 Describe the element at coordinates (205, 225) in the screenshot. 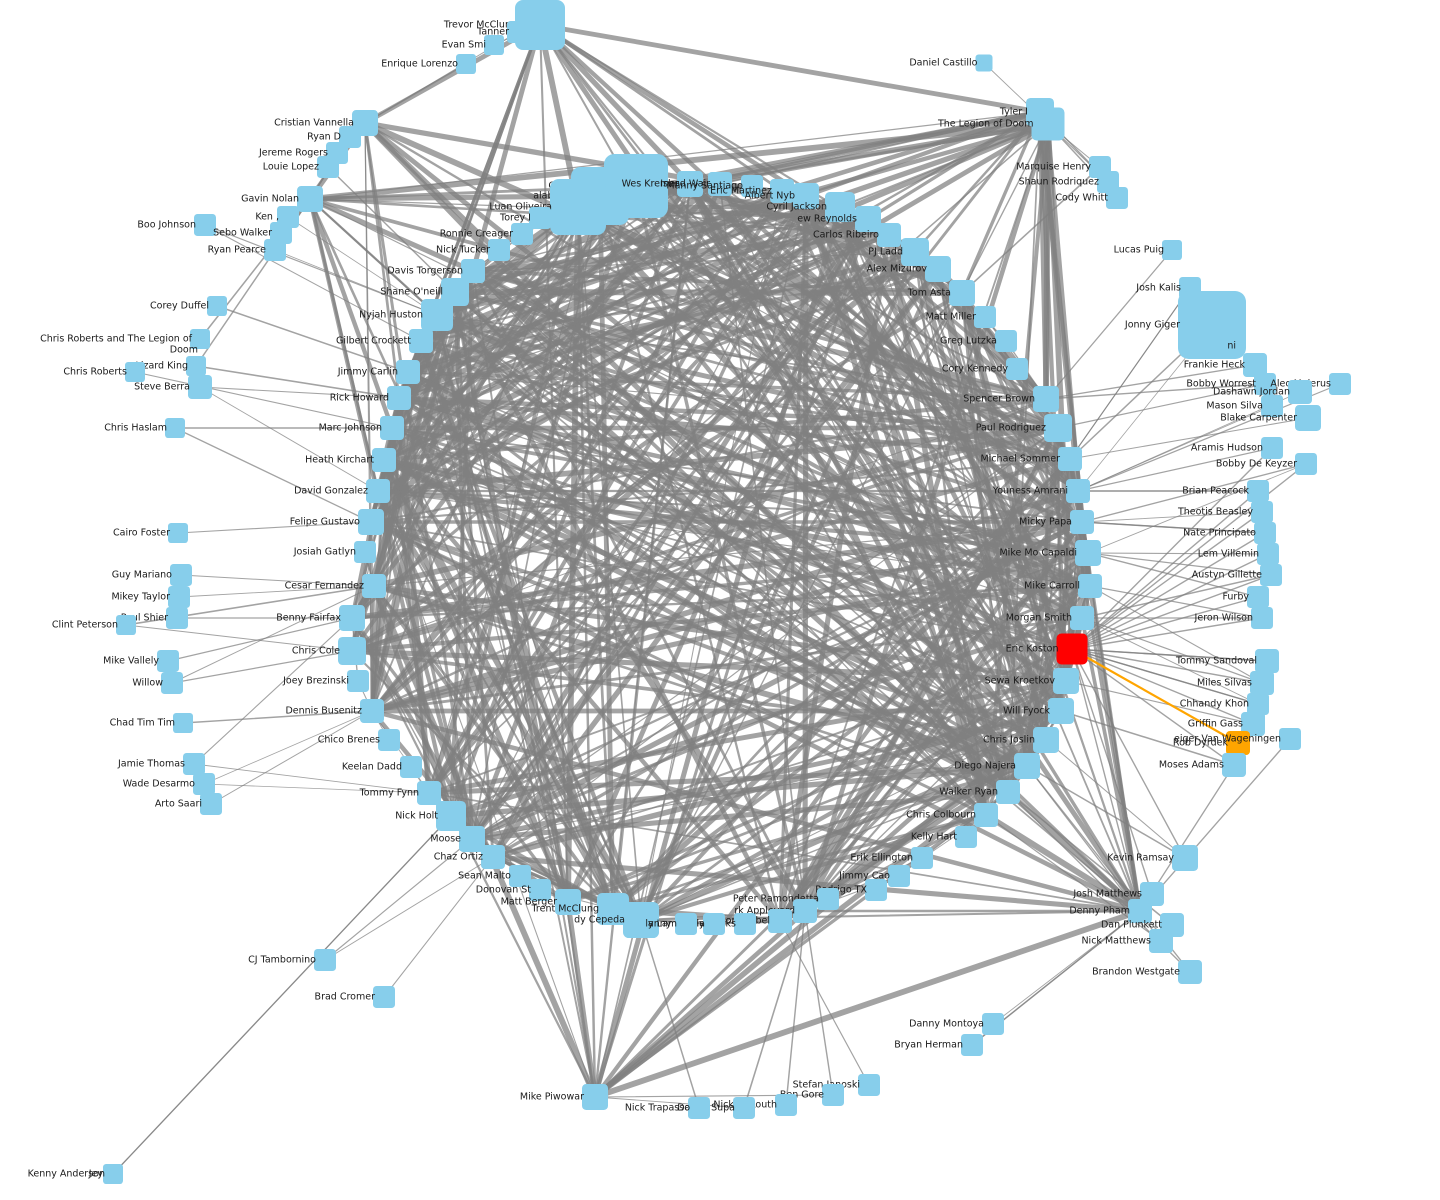

I see `graph-node-boo-johnson` at that location.